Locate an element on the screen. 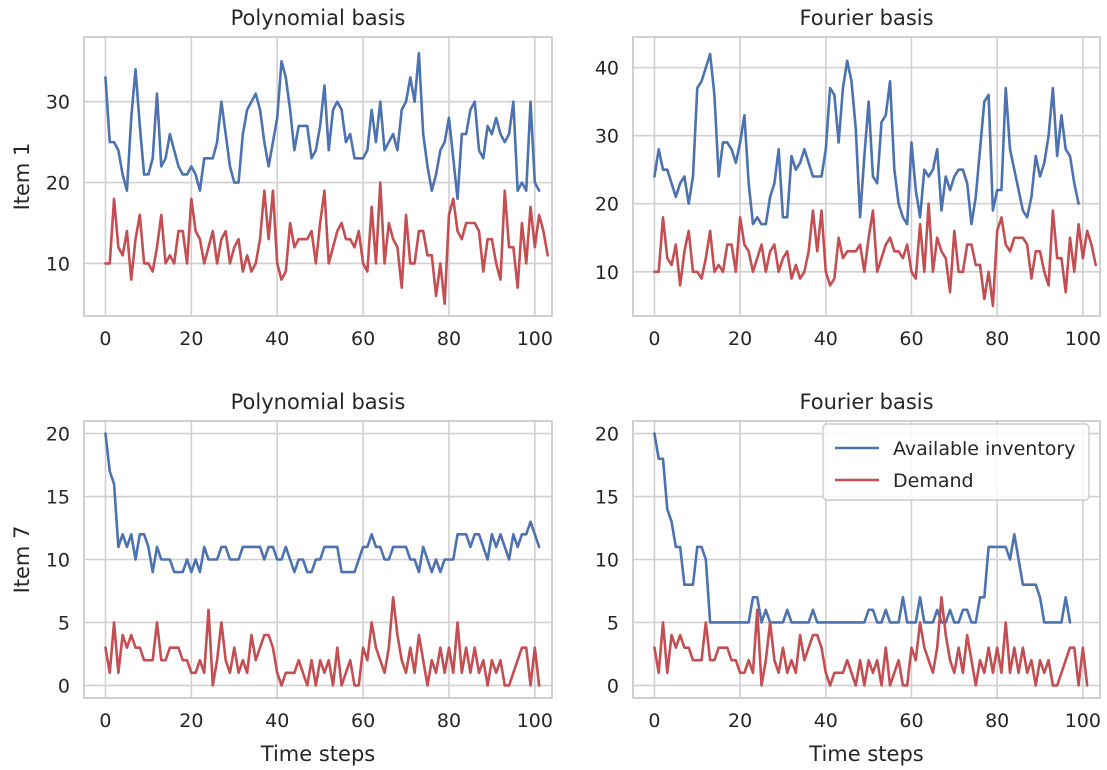 This screenshot has height=770, width=1107. legend-demand-label: Demand is located at coordinates (933, 481).